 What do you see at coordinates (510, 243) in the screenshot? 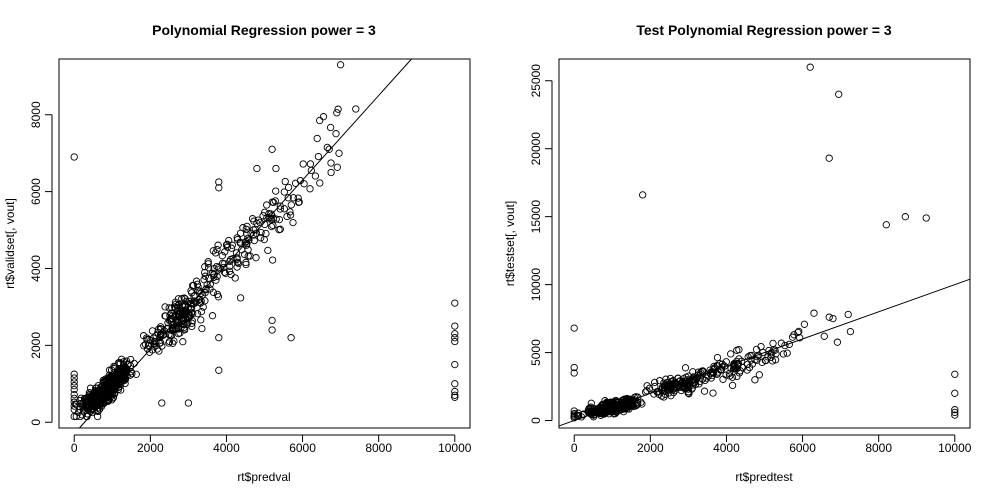
I see `y-axis-label: rt$testset[, vout]` at bounding box center [510, 243].